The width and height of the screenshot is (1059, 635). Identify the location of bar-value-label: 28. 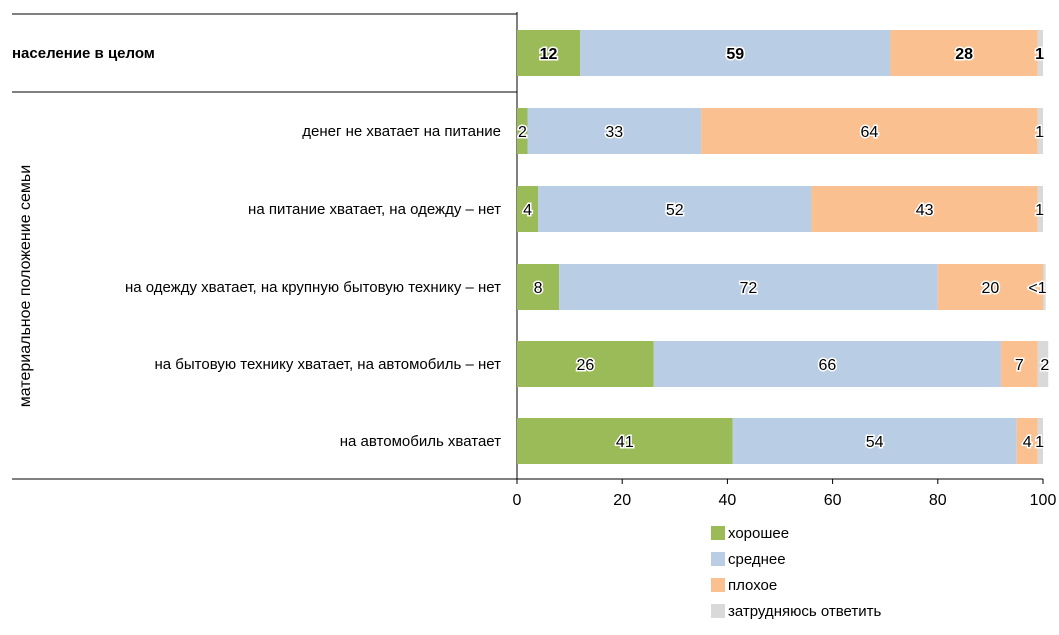
(964, 54).